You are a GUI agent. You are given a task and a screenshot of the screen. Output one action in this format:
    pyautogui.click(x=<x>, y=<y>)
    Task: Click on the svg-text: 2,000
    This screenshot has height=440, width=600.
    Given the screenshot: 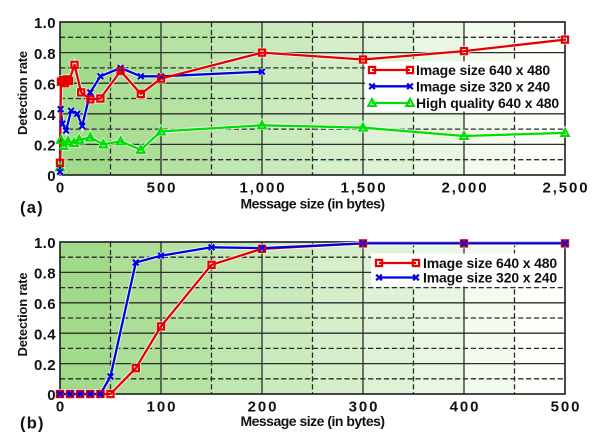 What is the action you would take?
    pyautogui.click(x=464, y=188)
    